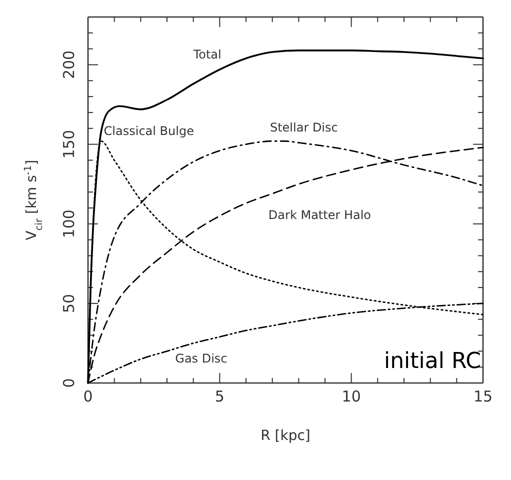 The image size is (511, 480). What do you see at coordinates (201, 358) in the screenshot?
I see `series-label: Gas Disc` at bounding box center [201, 358].